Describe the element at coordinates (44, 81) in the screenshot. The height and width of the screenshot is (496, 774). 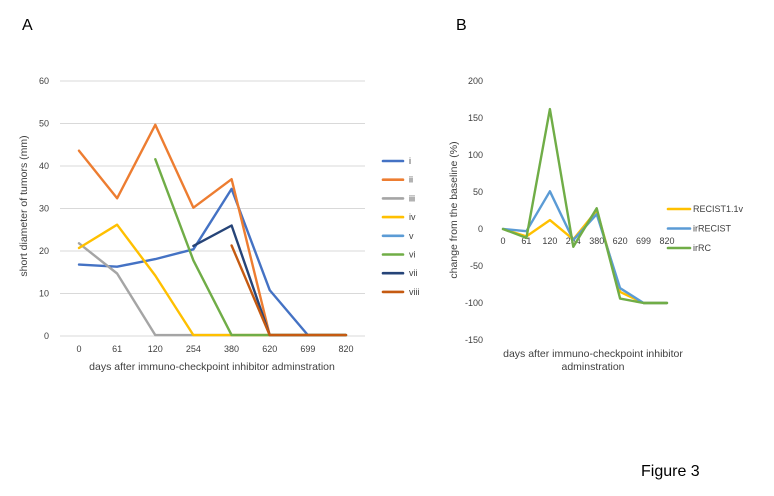
I see `chart-a-y-tick-label: 60` at that location.